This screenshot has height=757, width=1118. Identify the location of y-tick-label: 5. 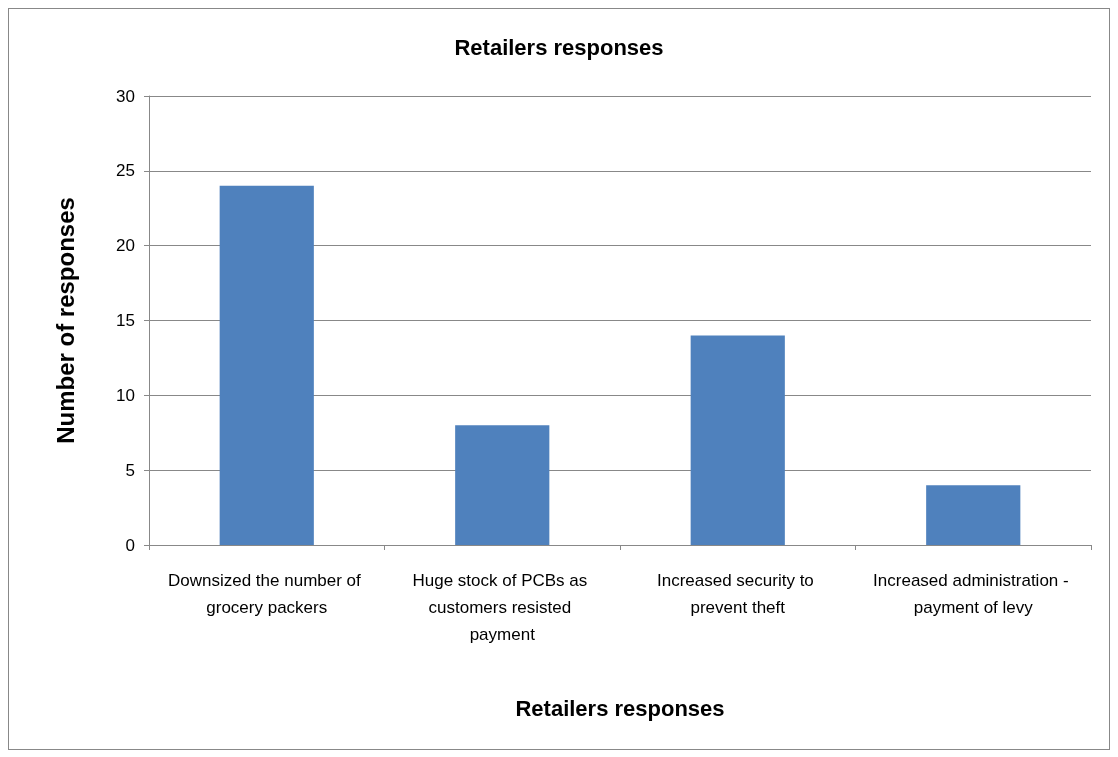
(130, 470).